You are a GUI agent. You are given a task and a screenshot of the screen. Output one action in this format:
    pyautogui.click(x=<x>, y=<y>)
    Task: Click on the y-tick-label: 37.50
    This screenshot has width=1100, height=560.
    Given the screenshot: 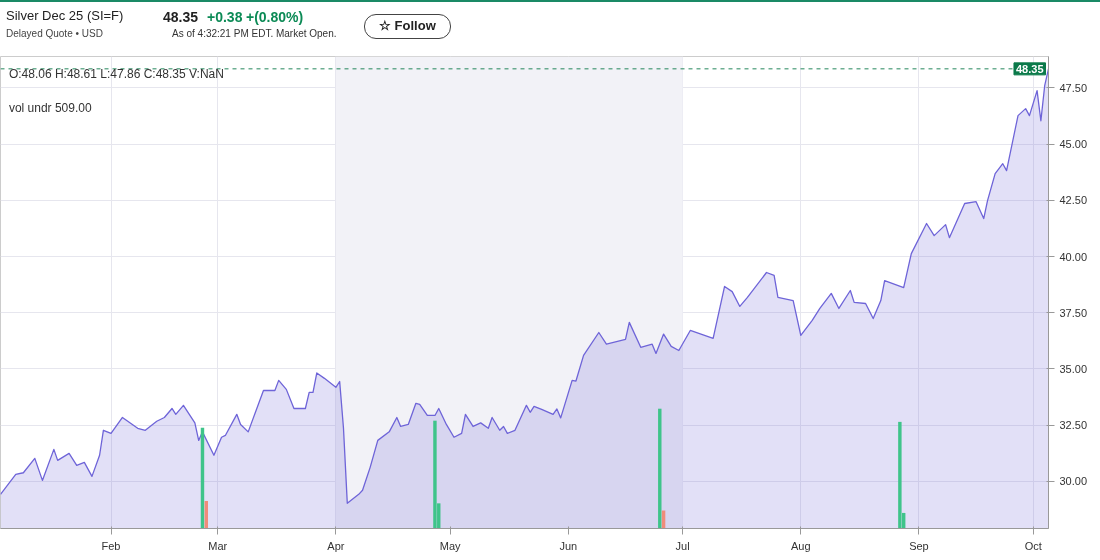 What is the action you would take?
    pyautogui.click(x=1073, y=312)
    